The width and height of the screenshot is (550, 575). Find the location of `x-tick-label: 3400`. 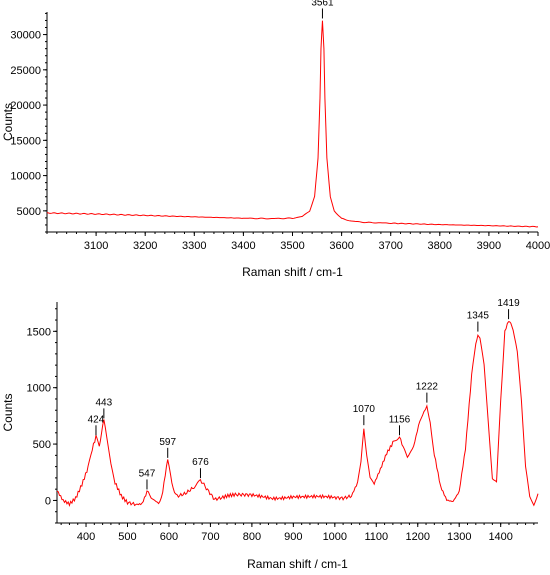

x-tick-label: 3400 is located at coordinates (243, 246).